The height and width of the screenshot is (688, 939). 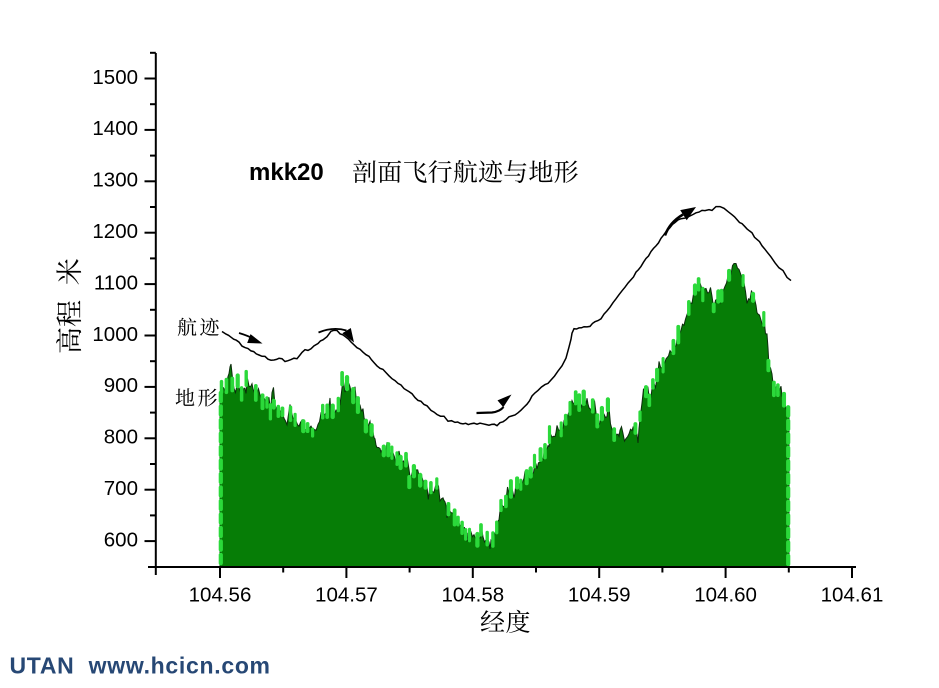 What do you see at coordinates (346, 595) in the screenshot?
I see `svg-text: 104.57` at bounding box center [346, 595].